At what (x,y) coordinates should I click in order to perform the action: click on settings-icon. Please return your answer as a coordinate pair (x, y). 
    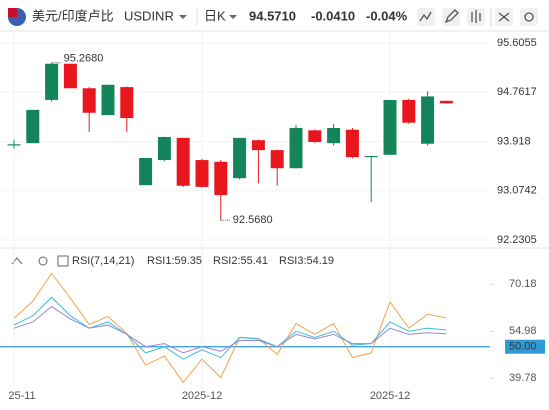
    Looking at the image, I should click on (63, 261).